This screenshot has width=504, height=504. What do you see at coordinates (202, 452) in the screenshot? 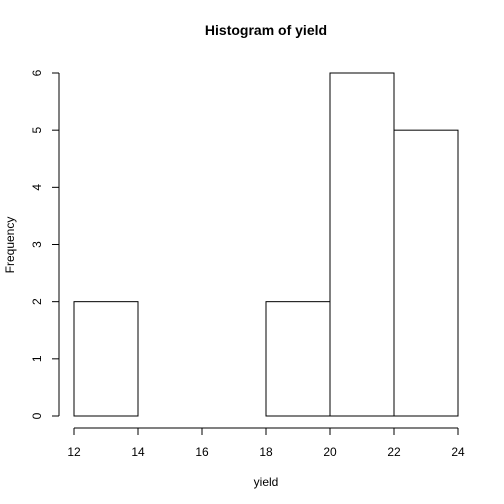
I see `x-tick-label-2: 16` at bounding box center [202, 452].